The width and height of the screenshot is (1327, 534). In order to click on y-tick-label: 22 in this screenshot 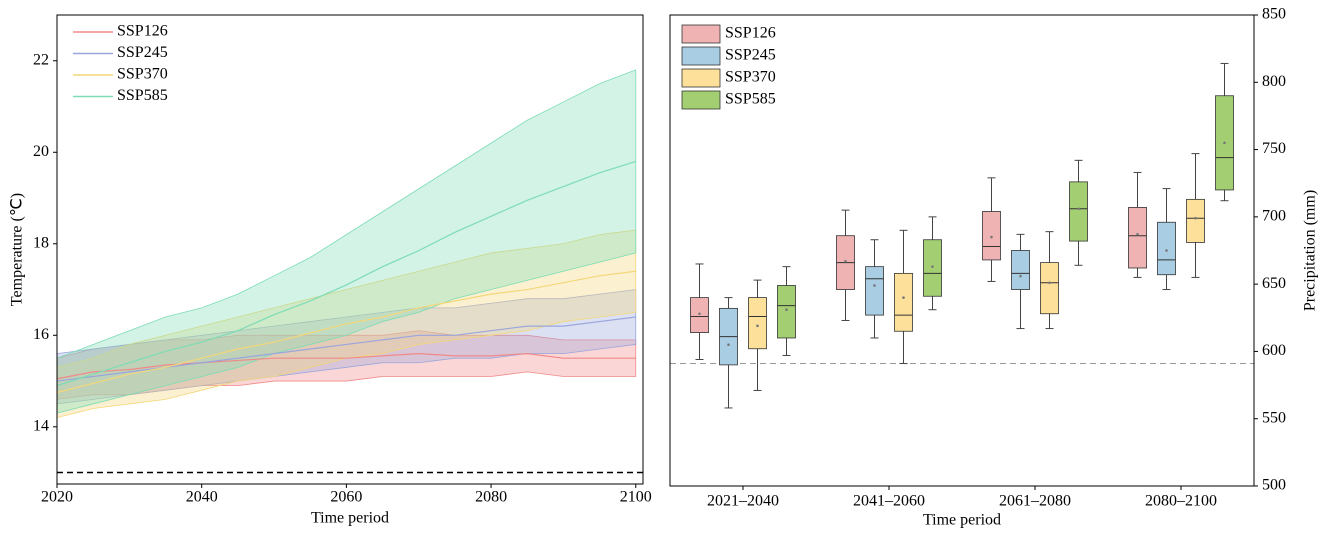, I will do `click(41, 59)`.